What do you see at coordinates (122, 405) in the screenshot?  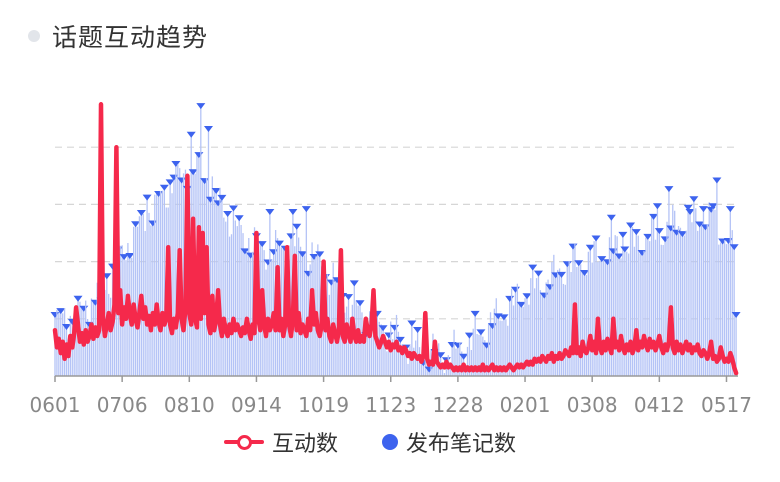 I see `x-tick-label: 0706` at bounding box center [122, 405].